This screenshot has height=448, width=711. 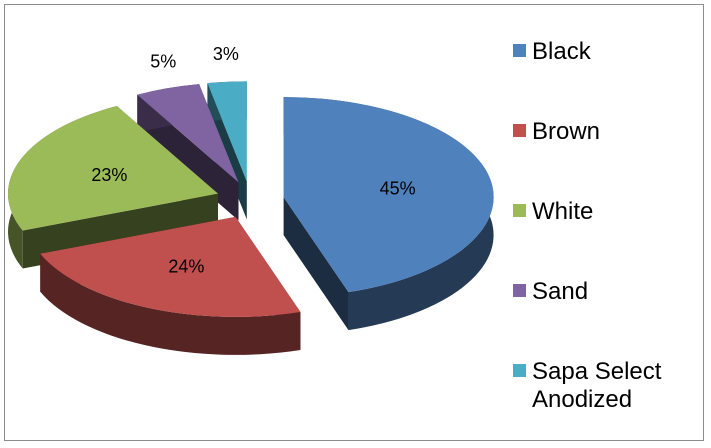 What do you see at coordinates (109, 175) in the screenshot?
I see `data-label-white: 23%` at bounding box center [109, 175].